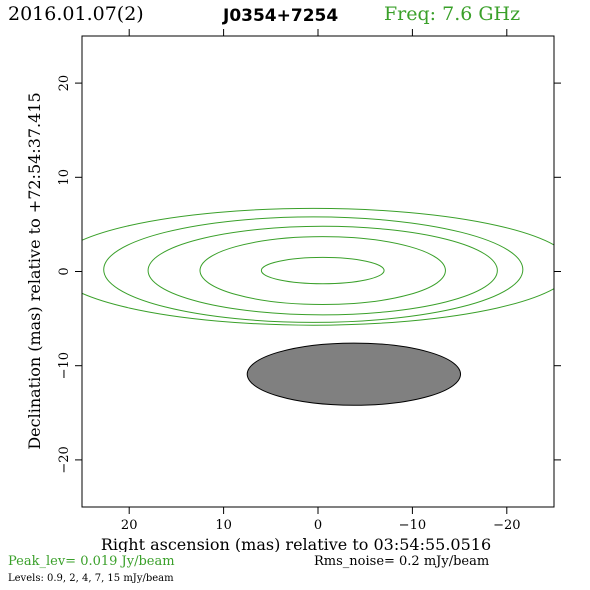  What do you see at coordinates (129, 525) in the screenshot?
I see `x-tick-label: 20` at bounding box center [129, 525].